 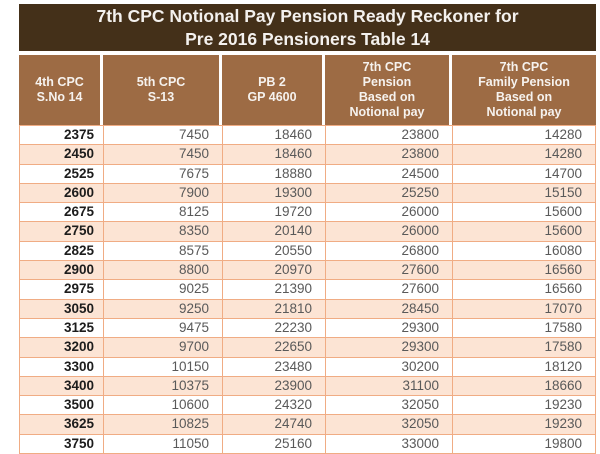 I want to click on table-cell: 7900, so click(x=163, y=193).